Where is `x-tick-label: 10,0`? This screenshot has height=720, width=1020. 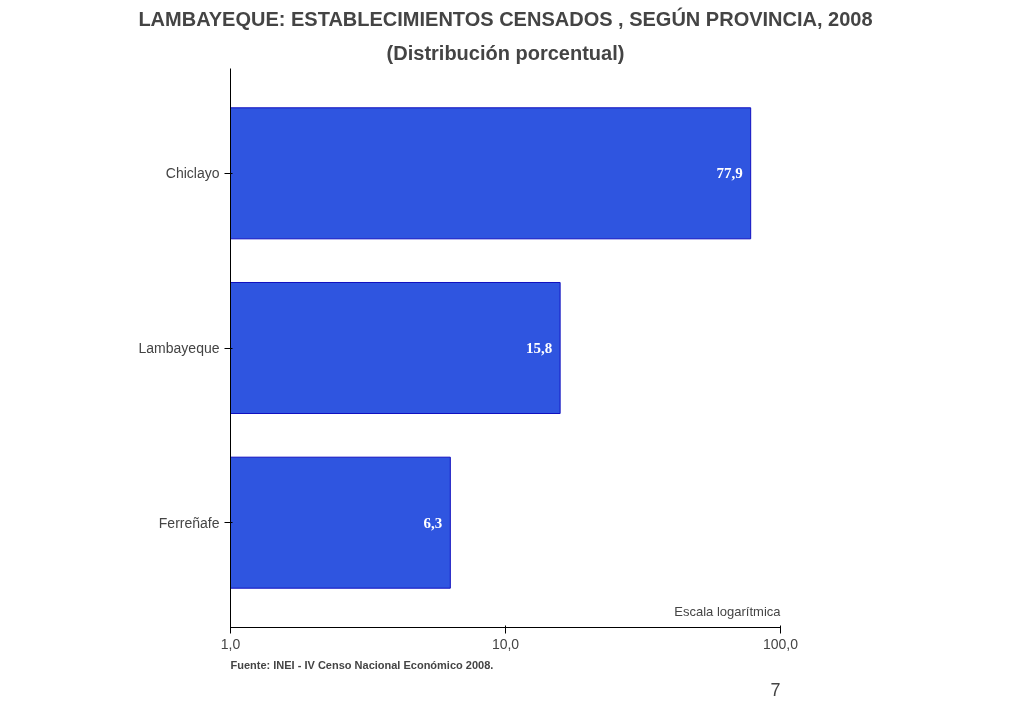
x-tick-label: 10,0 is located at coordinates (505, 643).